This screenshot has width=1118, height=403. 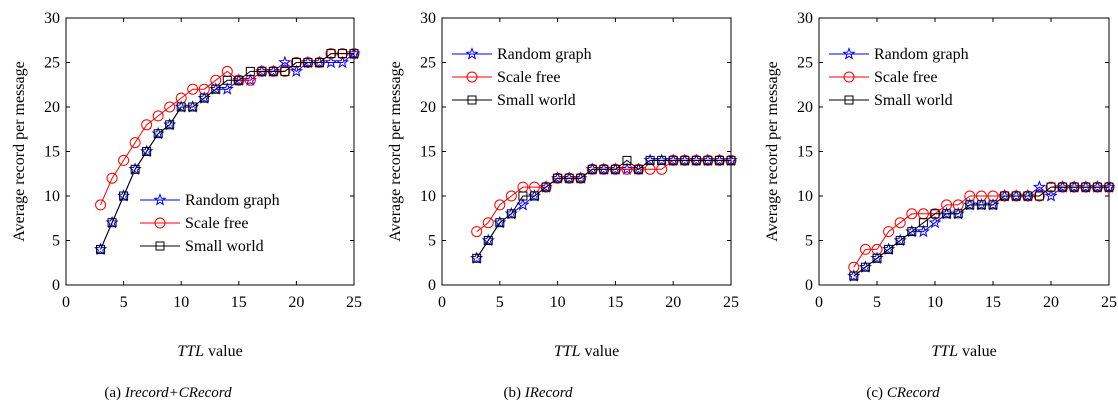 What do you see at coordinates (227, 129) in the screenshot?
I see `series-scale-free` at bounding box center [227, 129].